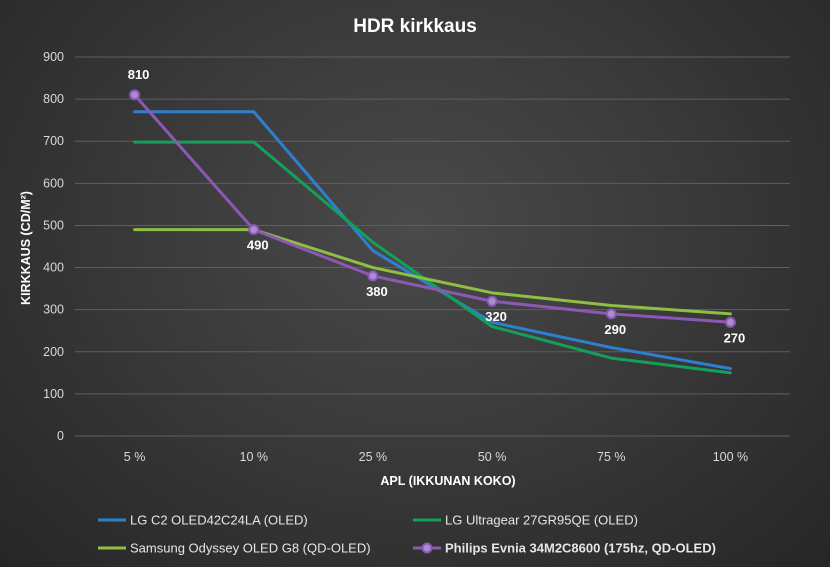 Image resolution: width=830 pixels, height=567 pixels. Describe the element at coordinates (53, 225) in the screenshot. I see `y-tick-label: 500` at that location.